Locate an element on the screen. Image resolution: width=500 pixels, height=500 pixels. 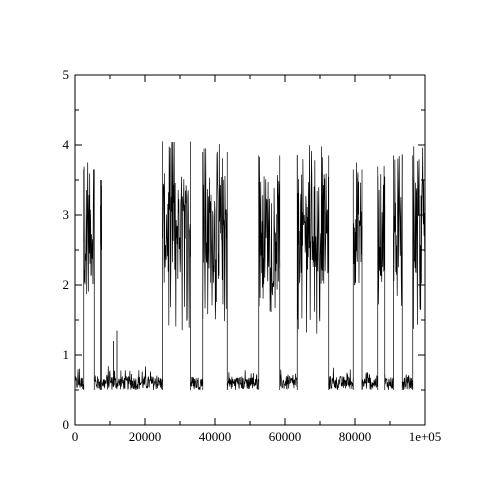
x-tick-label: 1e+05 is located at coordinates (425, 436).